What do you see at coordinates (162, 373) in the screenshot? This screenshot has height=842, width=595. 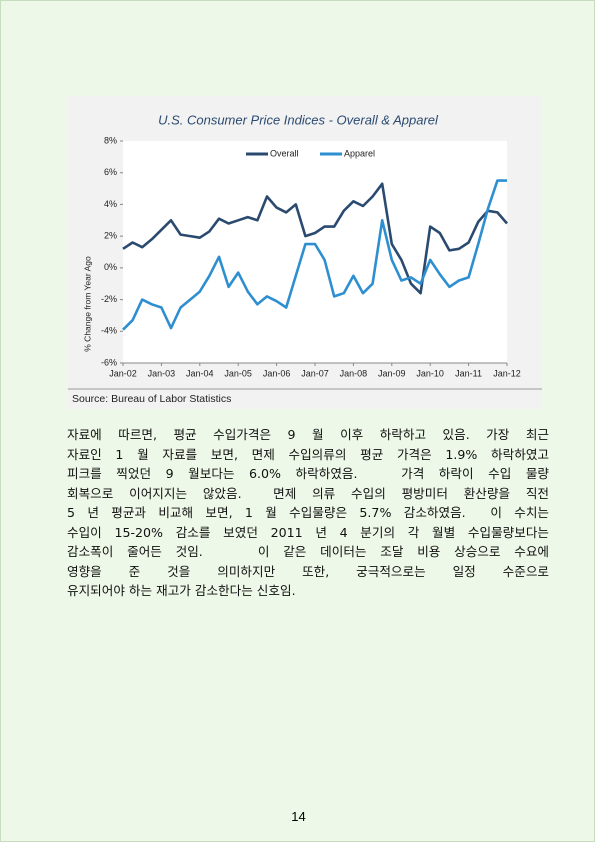 I see `x-tick-label: Jan-03` at bounding box center [162, 373].